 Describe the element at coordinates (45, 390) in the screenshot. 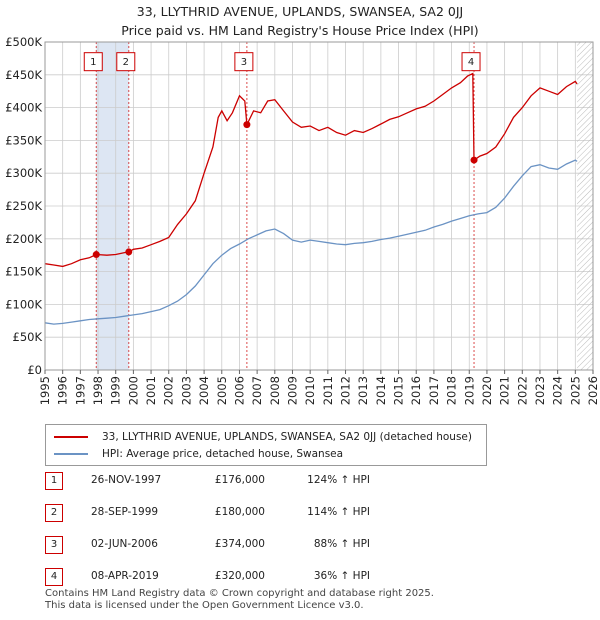

I see `x-tick-label: 1995` at that location.